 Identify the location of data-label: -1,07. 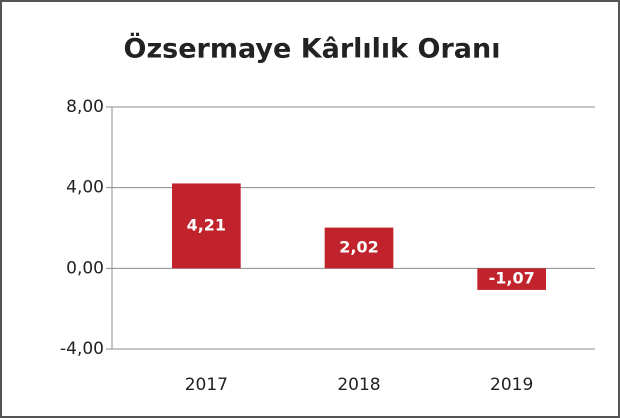
(512, 278).